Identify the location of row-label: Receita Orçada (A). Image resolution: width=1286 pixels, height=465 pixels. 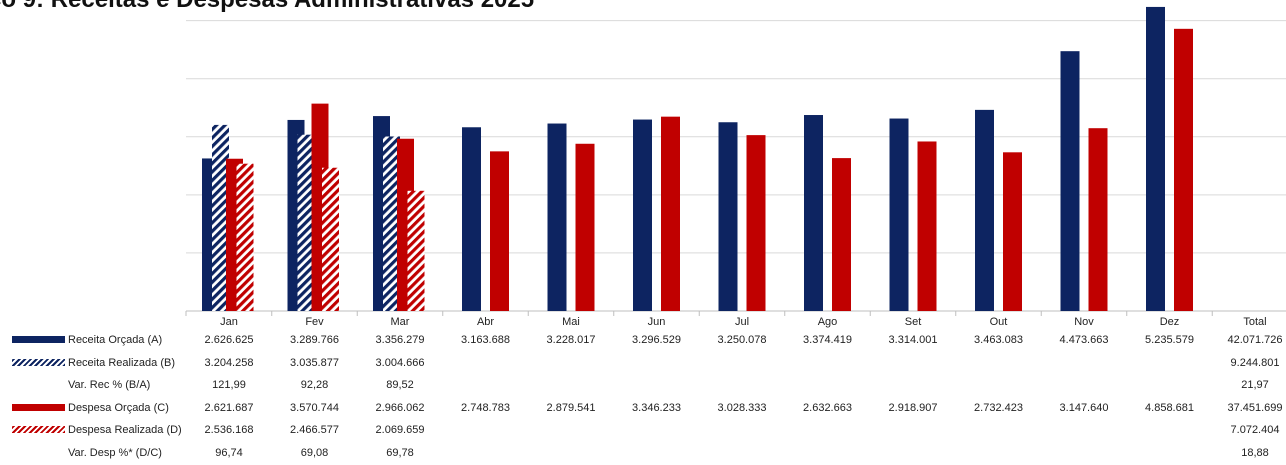
(115, 340).